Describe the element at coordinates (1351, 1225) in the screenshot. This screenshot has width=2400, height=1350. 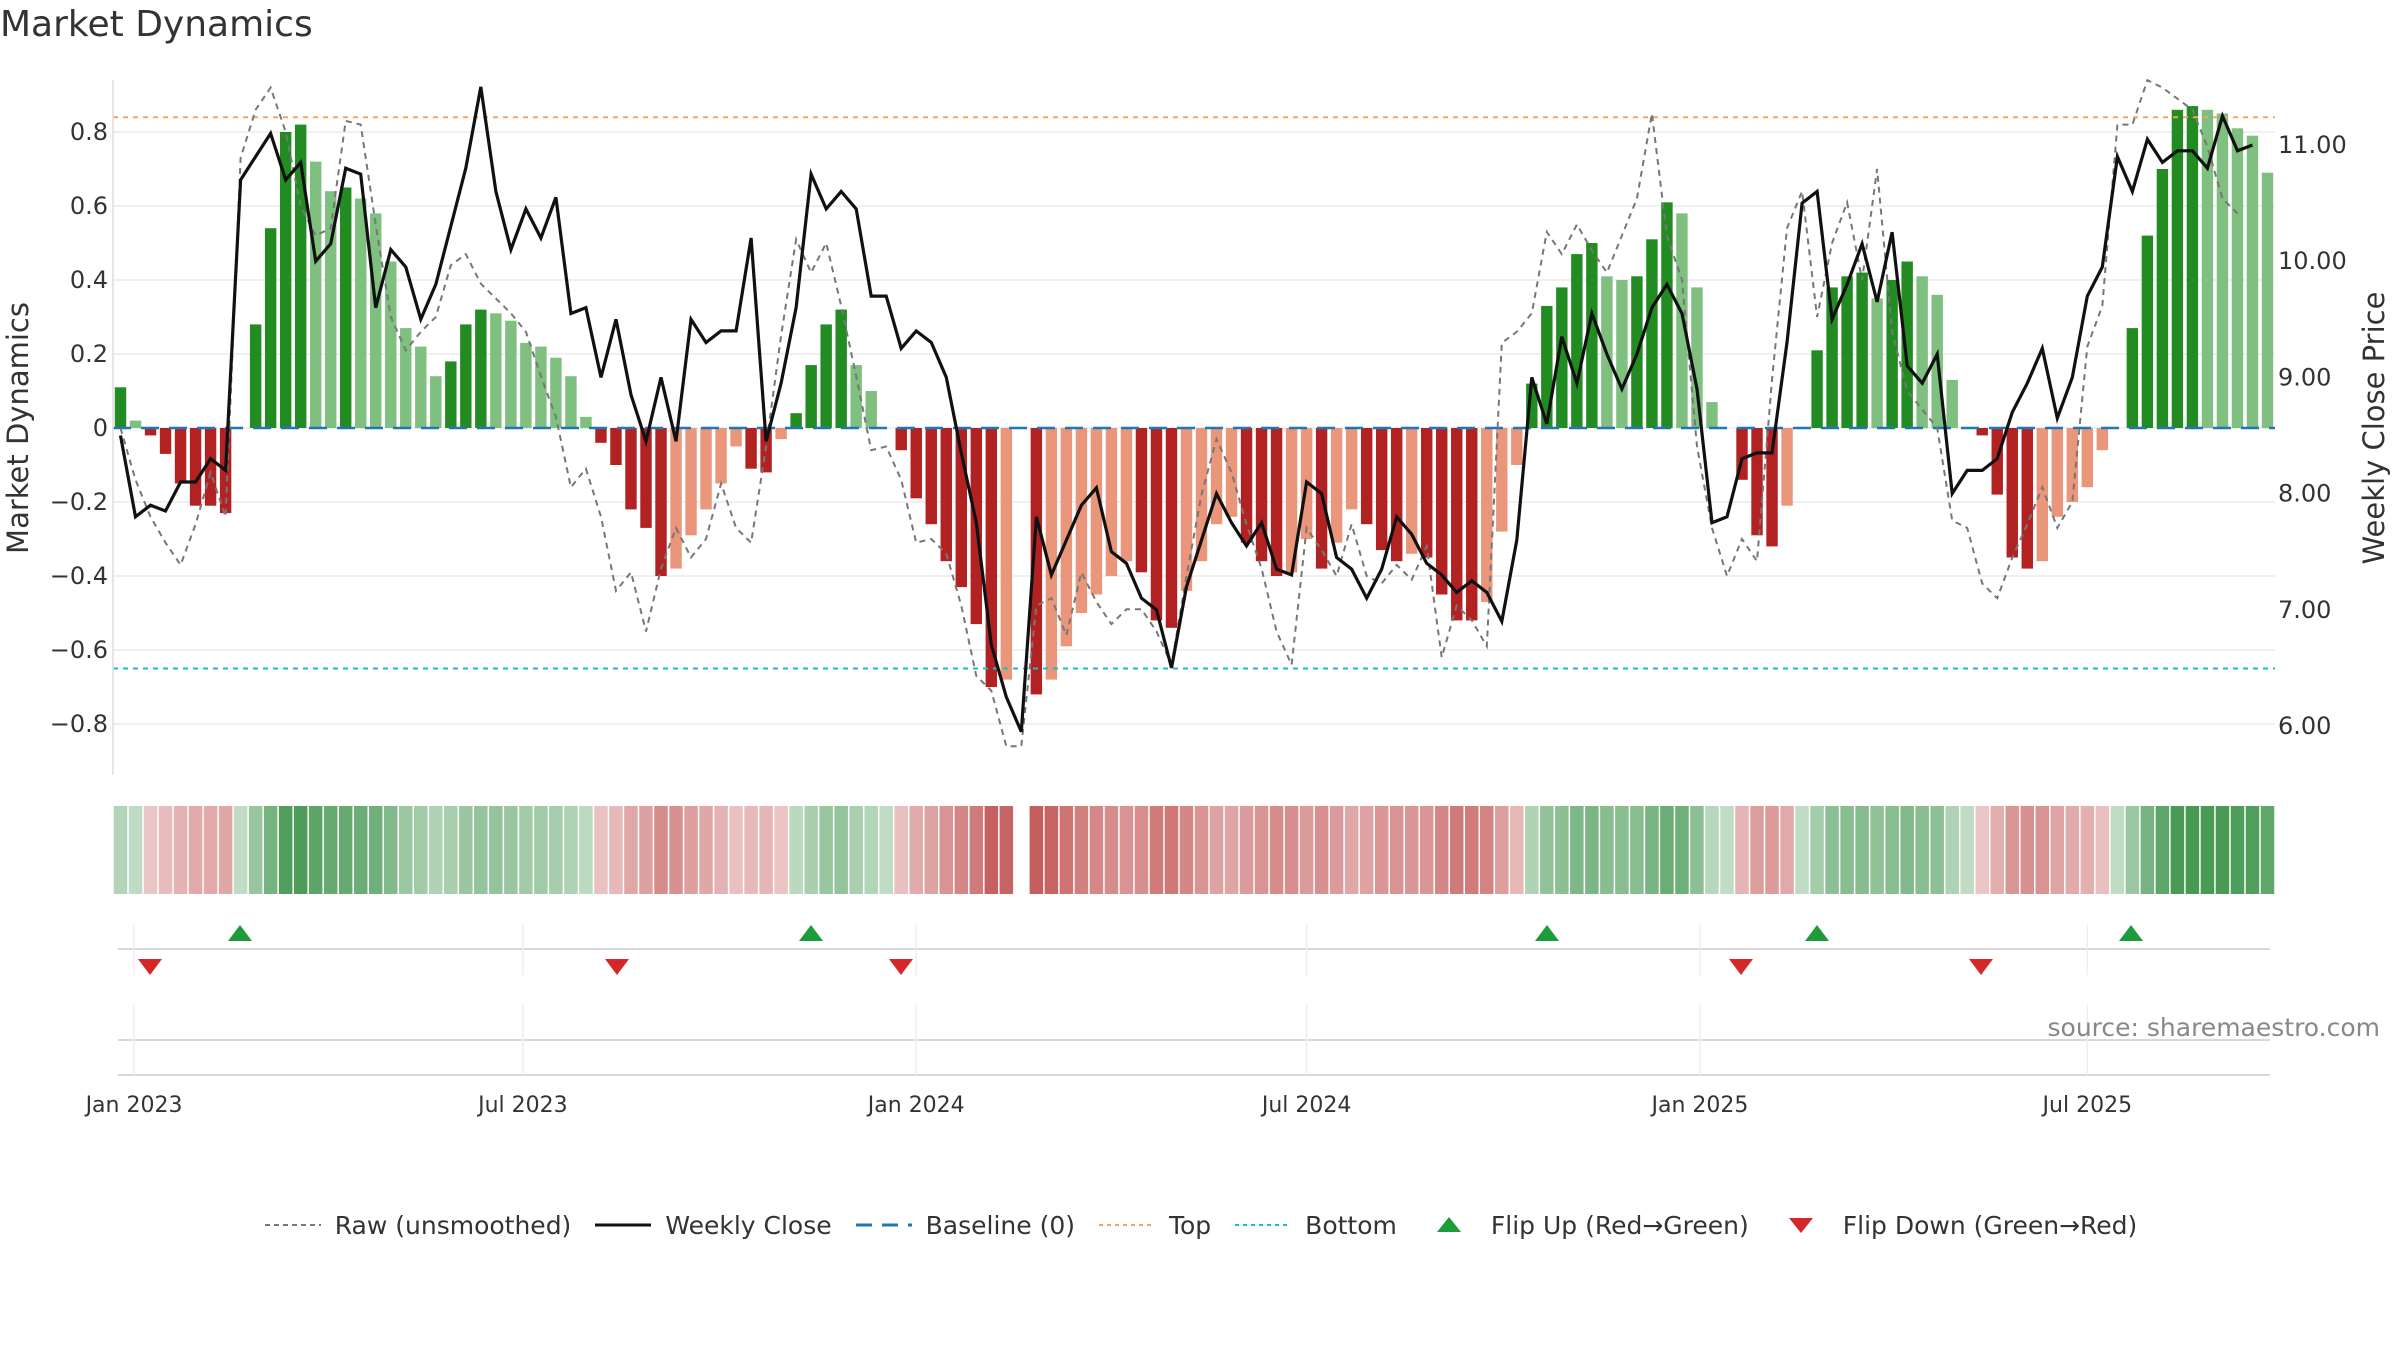
I see `legend-label: Bottom` at that location.